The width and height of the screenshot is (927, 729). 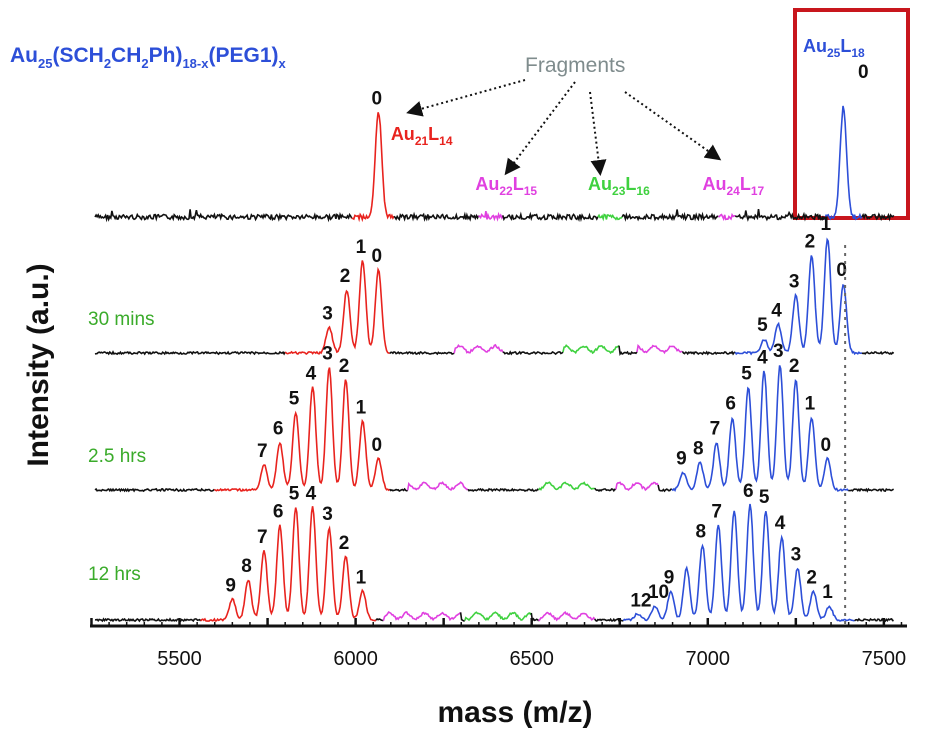 What do you see at coordinates (863, 72) in the screenshot?
I see `highlight-peak-label: 0` at bounding box center [863, 72].